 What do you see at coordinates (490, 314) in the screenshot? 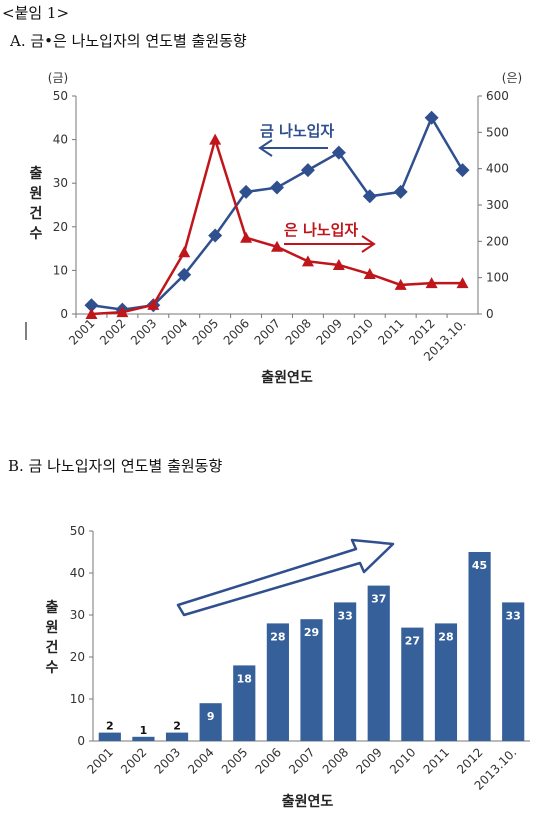
I see `right-tick-label: 0` at bounding box center [490, 314].